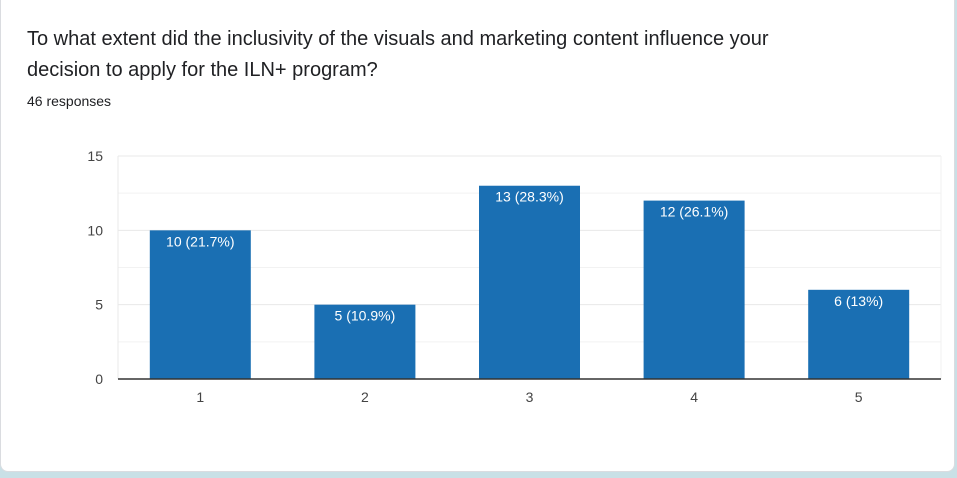  I want to click on x-tick-labels: 1 2 3 4 5, so click(529, 397).